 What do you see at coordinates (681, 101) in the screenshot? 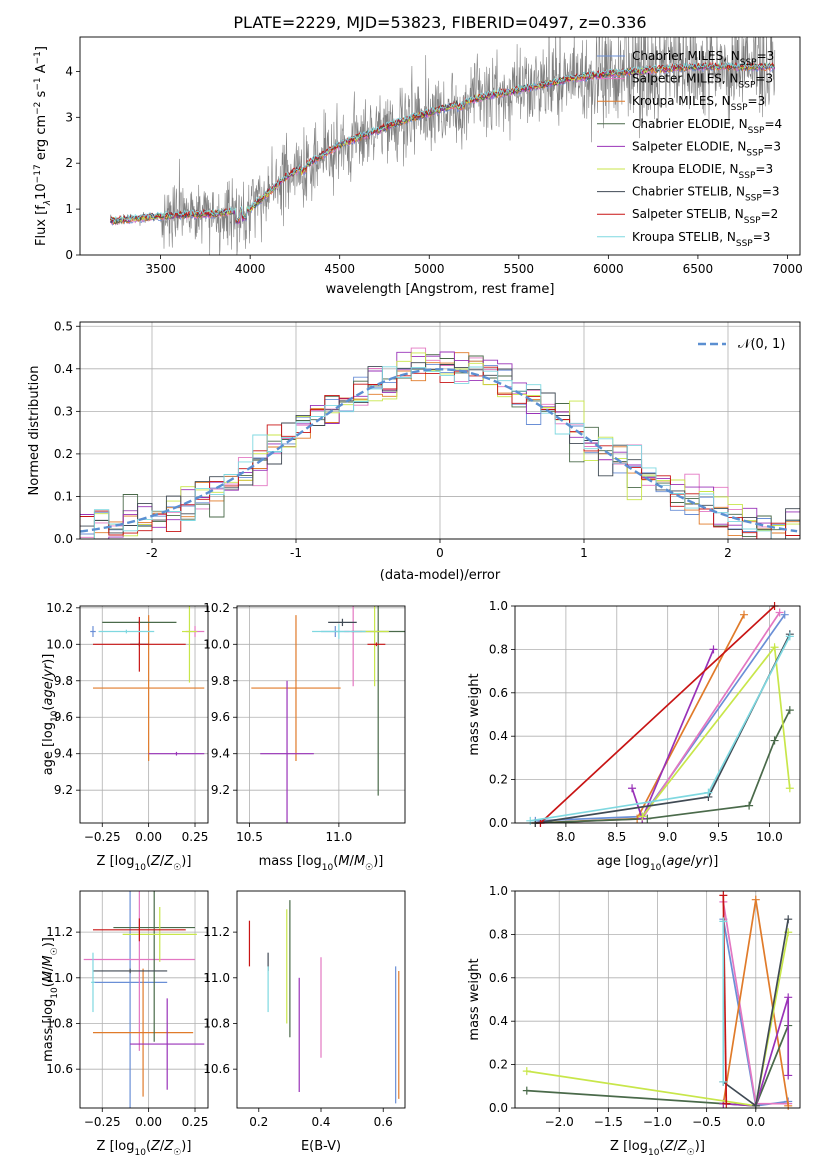
I see `spectrum-legend-label-main-2: Kroupa MILES, N` at bounding box center [681, 101].